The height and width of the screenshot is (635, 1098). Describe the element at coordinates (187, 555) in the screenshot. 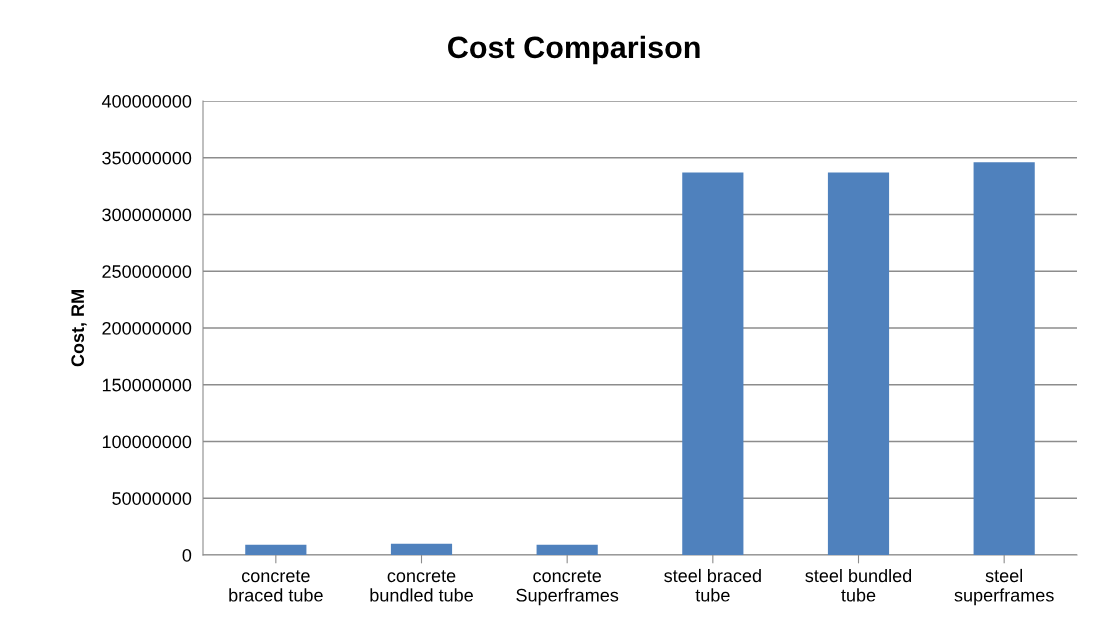

I see `y-tick-label: 0` at that location.